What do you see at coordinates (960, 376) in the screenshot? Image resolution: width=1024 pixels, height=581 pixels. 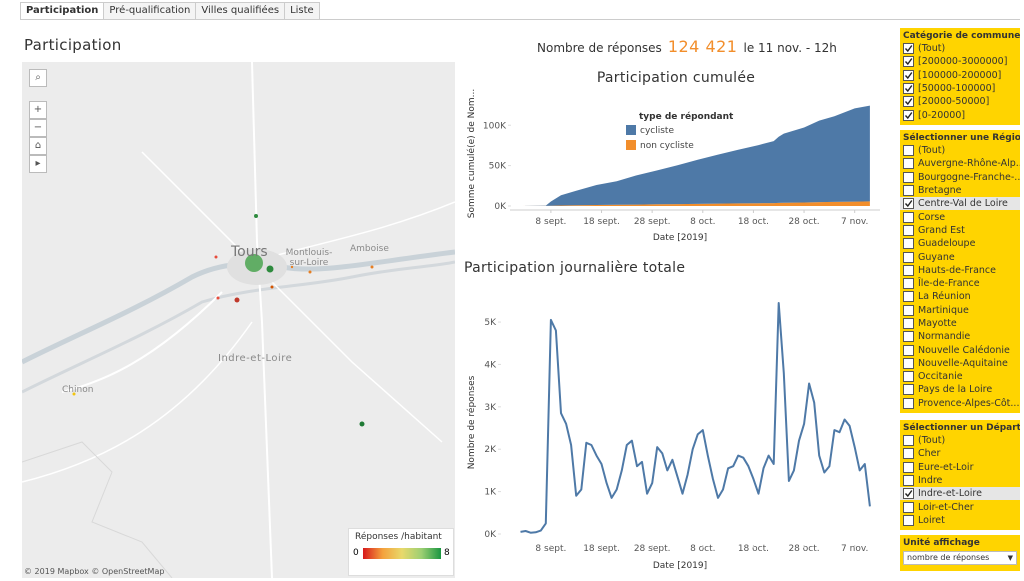 I see `filter-option: Occitanie` at bounding box center [960, 376].